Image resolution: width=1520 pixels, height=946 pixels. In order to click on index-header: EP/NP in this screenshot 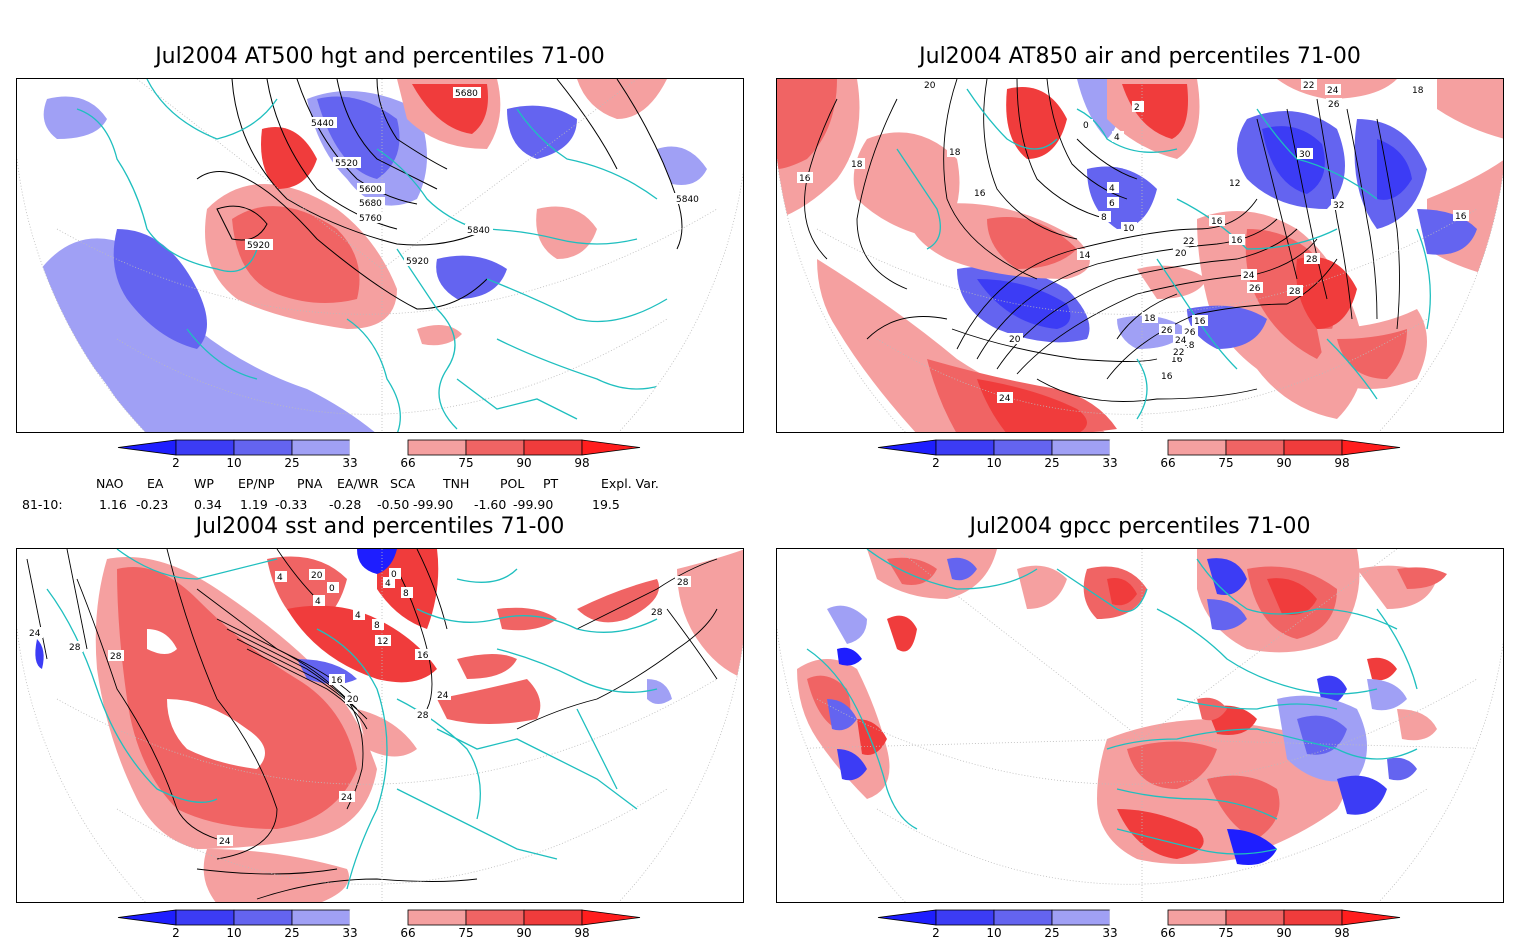, I will do `click(256, 483)`.